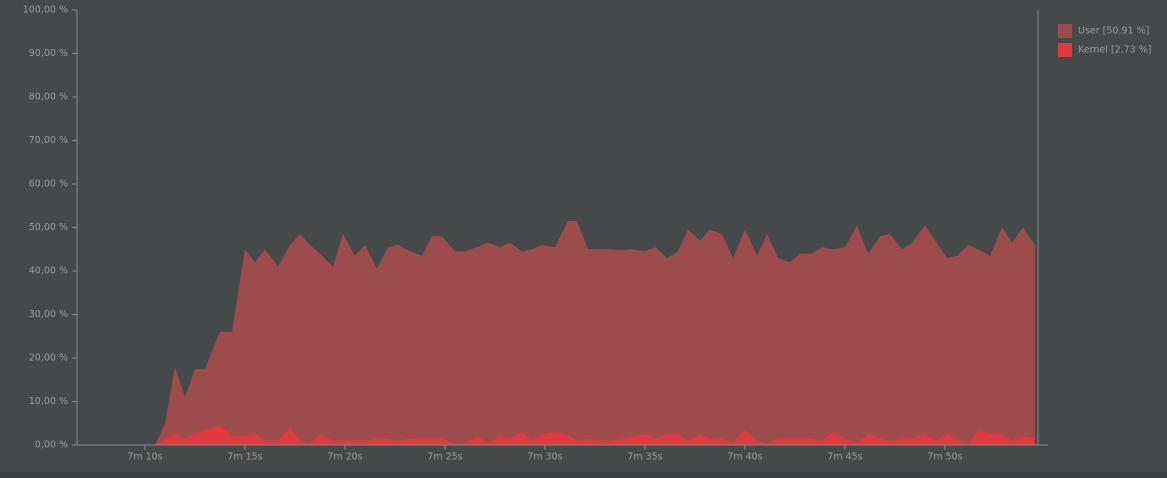 The height and width of the screenshot is (478, 1167). Describe the element at coordinates (48, 271) in the screenshot. I see `y-tick-label: 40,00 %` at that location.